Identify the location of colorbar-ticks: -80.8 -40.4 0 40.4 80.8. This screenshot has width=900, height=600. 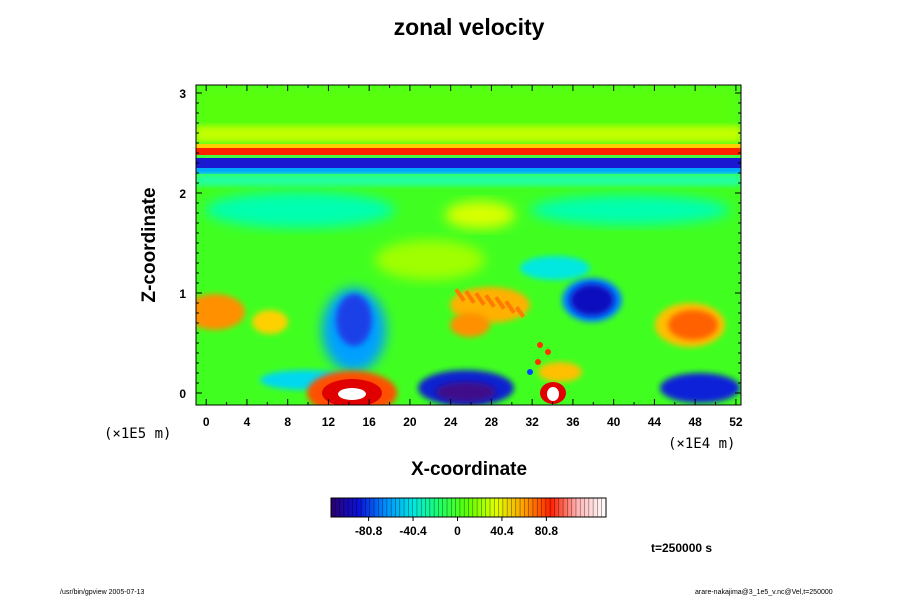
(456, 527).